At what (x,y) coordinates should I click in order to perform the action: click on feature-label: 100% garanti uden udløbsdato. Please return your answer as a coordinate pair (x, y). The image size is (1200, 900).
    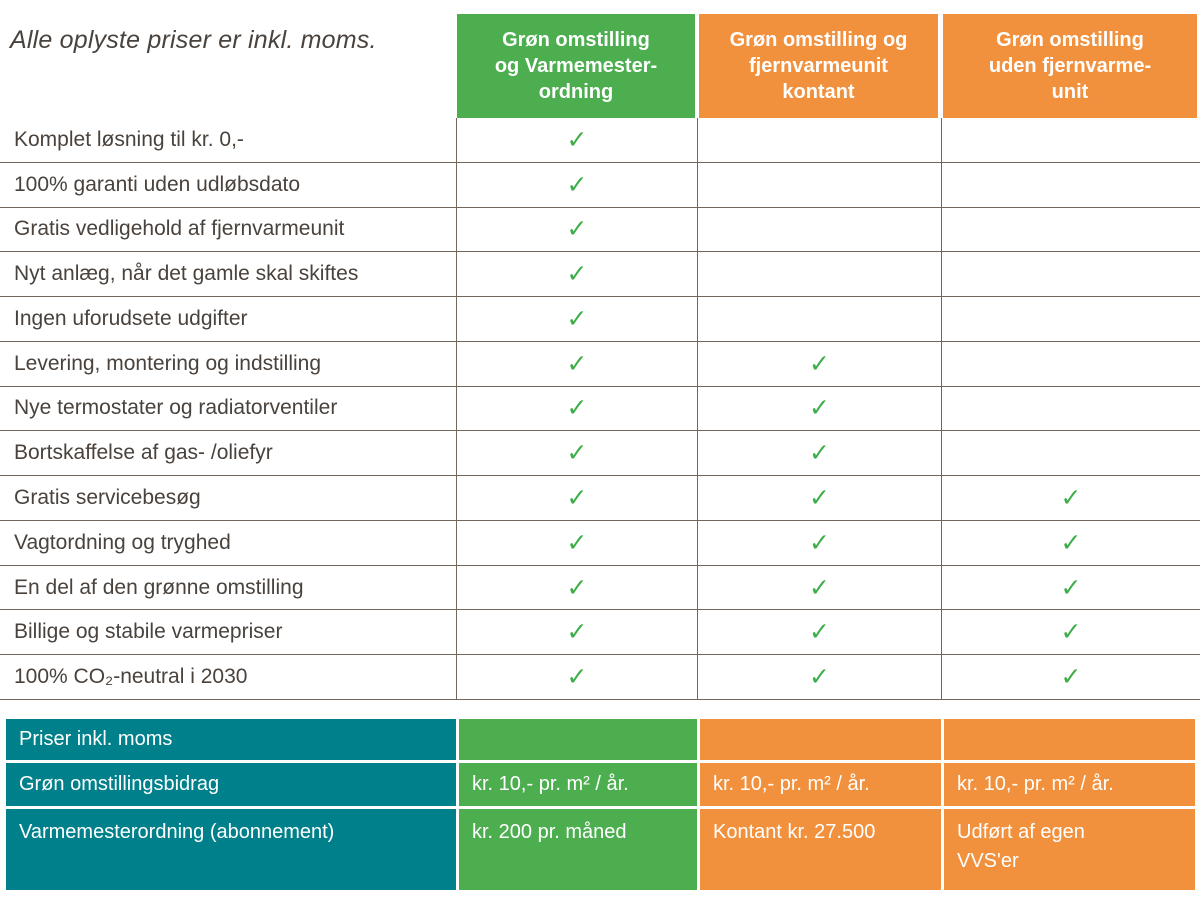
    Looking at the image, I should click on (157, 184).